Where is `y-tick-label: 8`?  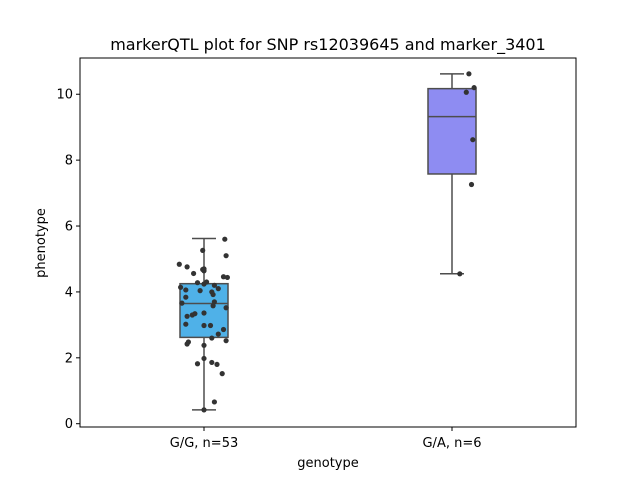 y-tick-label: 8 is located at coordinates (69, 161).